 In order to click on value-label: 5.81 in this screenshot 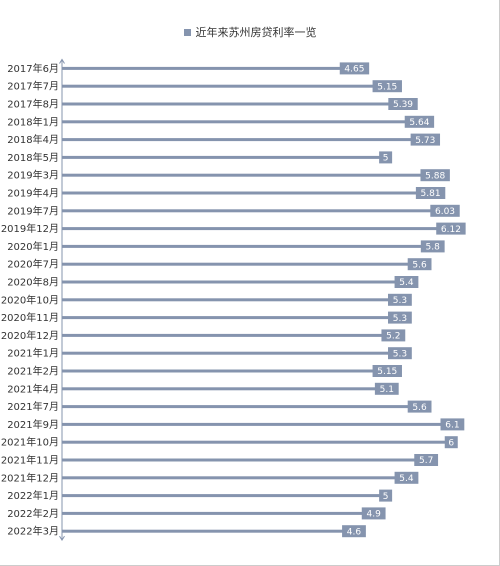, I will do `click(431, 194)`.